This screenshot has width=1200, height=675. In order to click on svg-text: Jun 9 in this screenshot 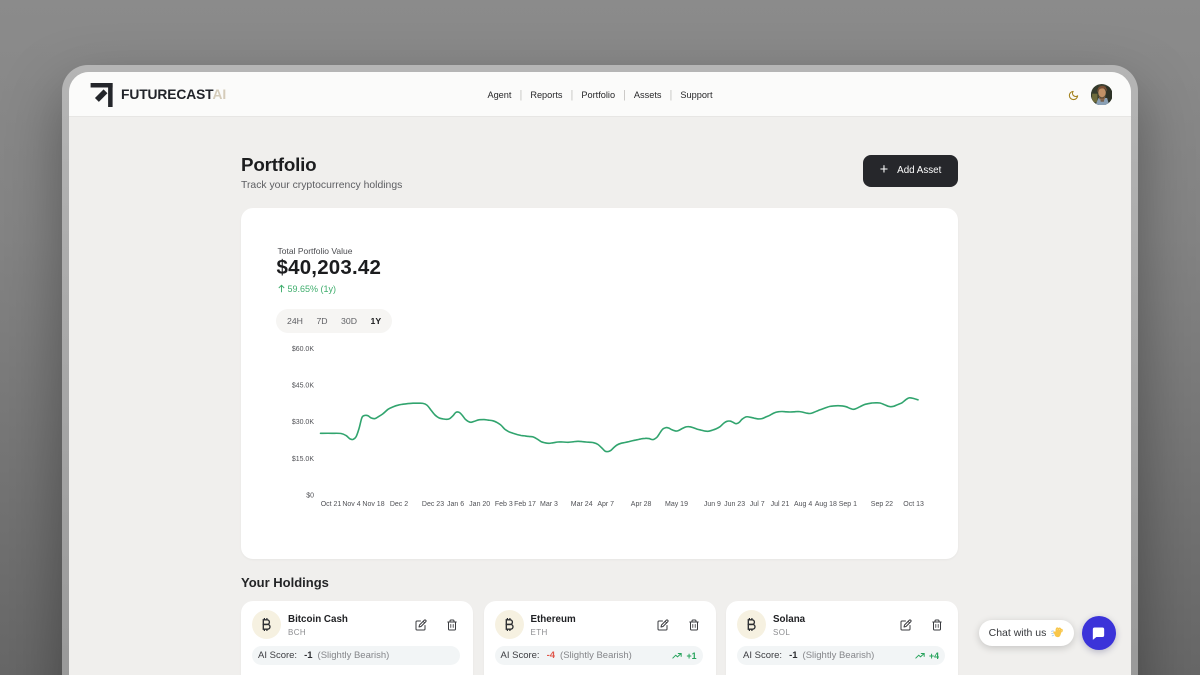, I will do `click(712, 504)`.